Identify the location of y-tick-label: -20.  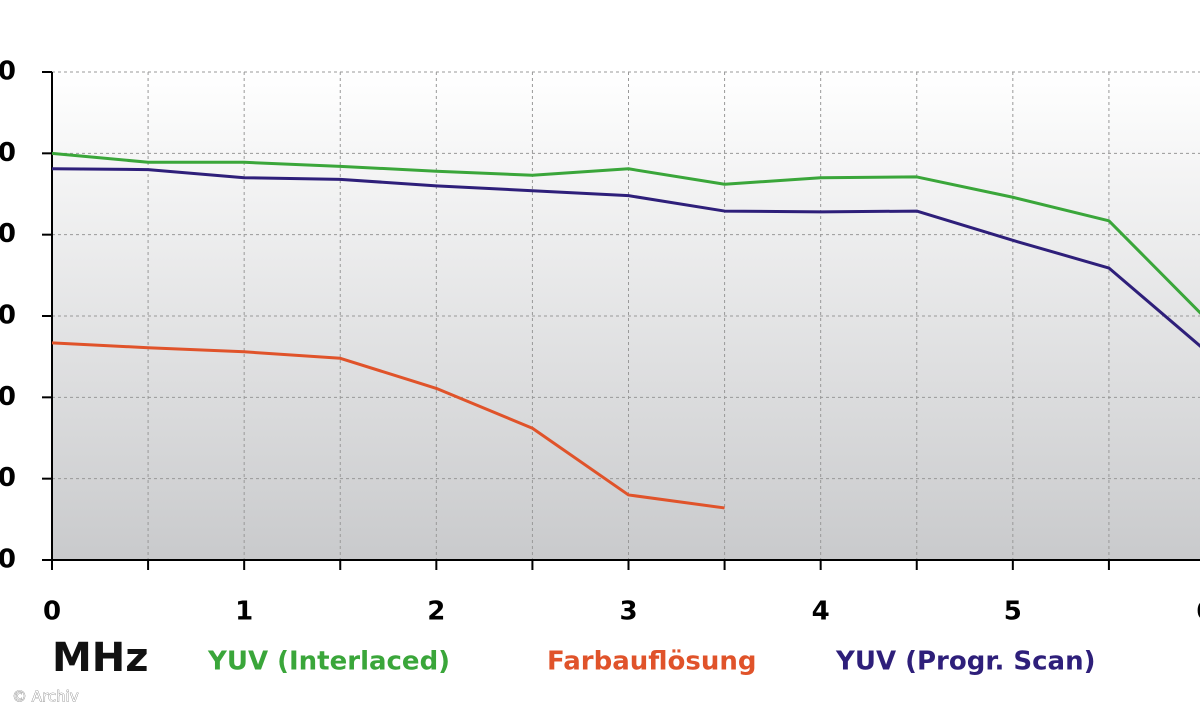
(8, 234).